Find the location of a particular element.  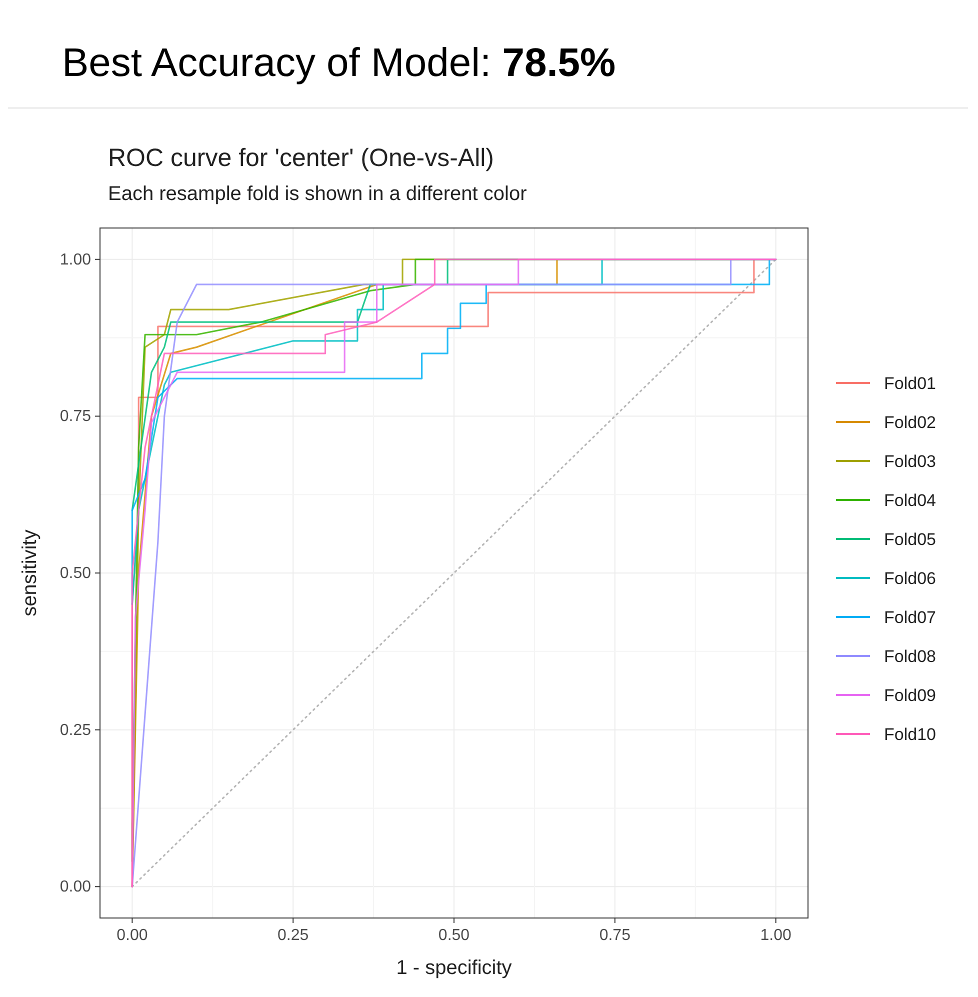

chart-title: ROC curve for 'center' (One-vs-All) is located at coordinates (301, 158).